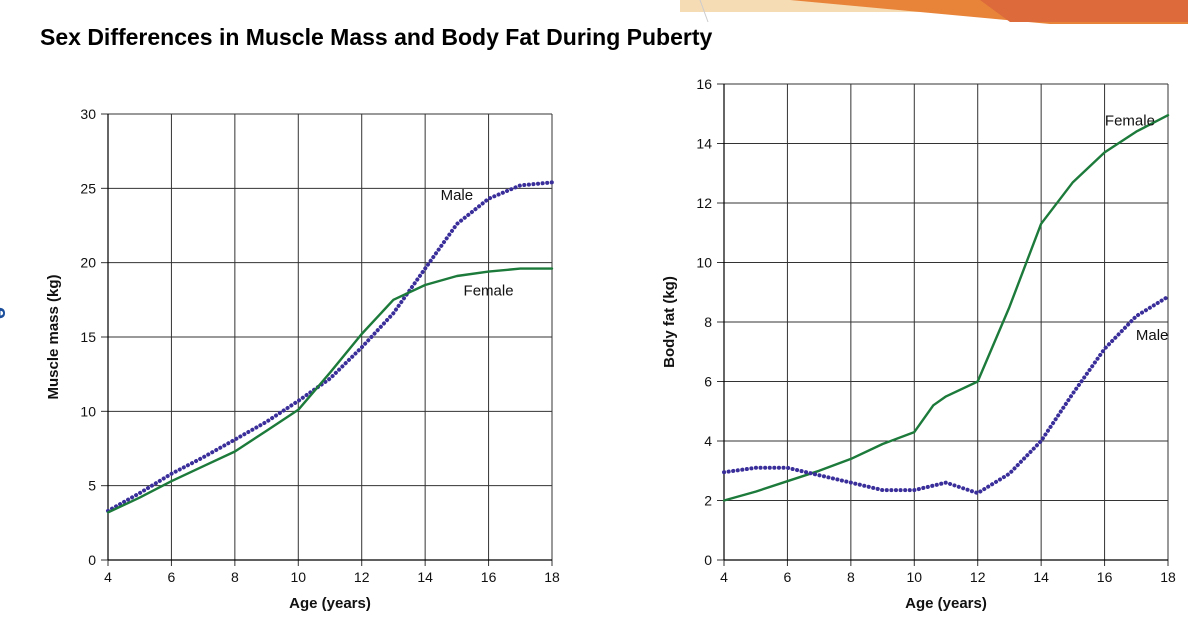 This screenshot has height=628, width=1188. Describe the element at coordinates (669, 322) in the screenshot. I see `y-axis-label: Body fat (kg)` at that location.